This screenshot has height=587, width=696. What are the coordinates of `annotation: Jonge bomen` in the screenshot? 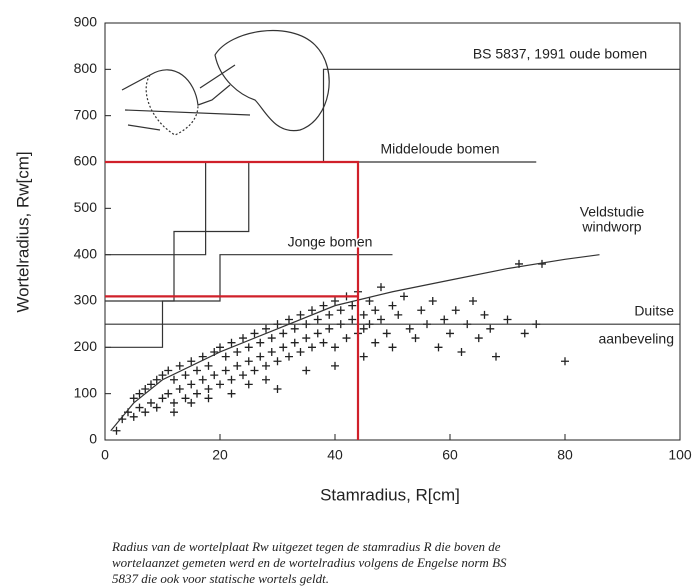 It's located at (330, 242).